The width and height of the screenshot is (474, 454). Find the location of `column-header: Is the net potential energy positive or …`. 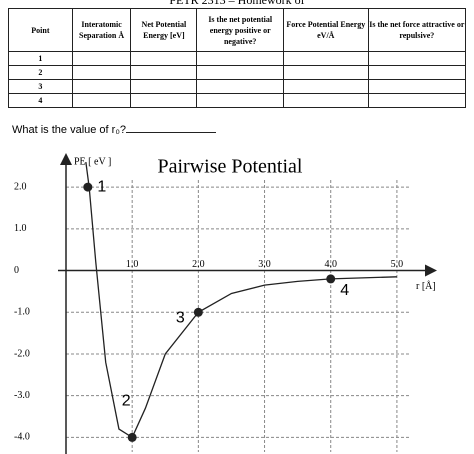

column-header: Is the net potential energy positive or … is located at coordinates (240, 30).